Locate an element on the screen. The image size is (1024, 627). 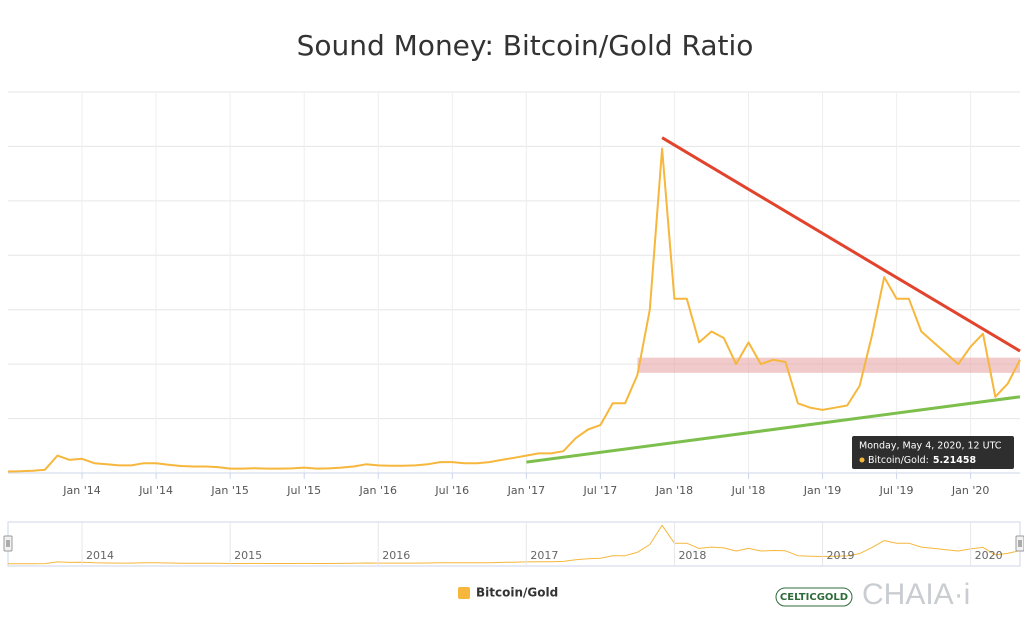
x-tick-label: Jan '14 is located at coordinates (81, 490).